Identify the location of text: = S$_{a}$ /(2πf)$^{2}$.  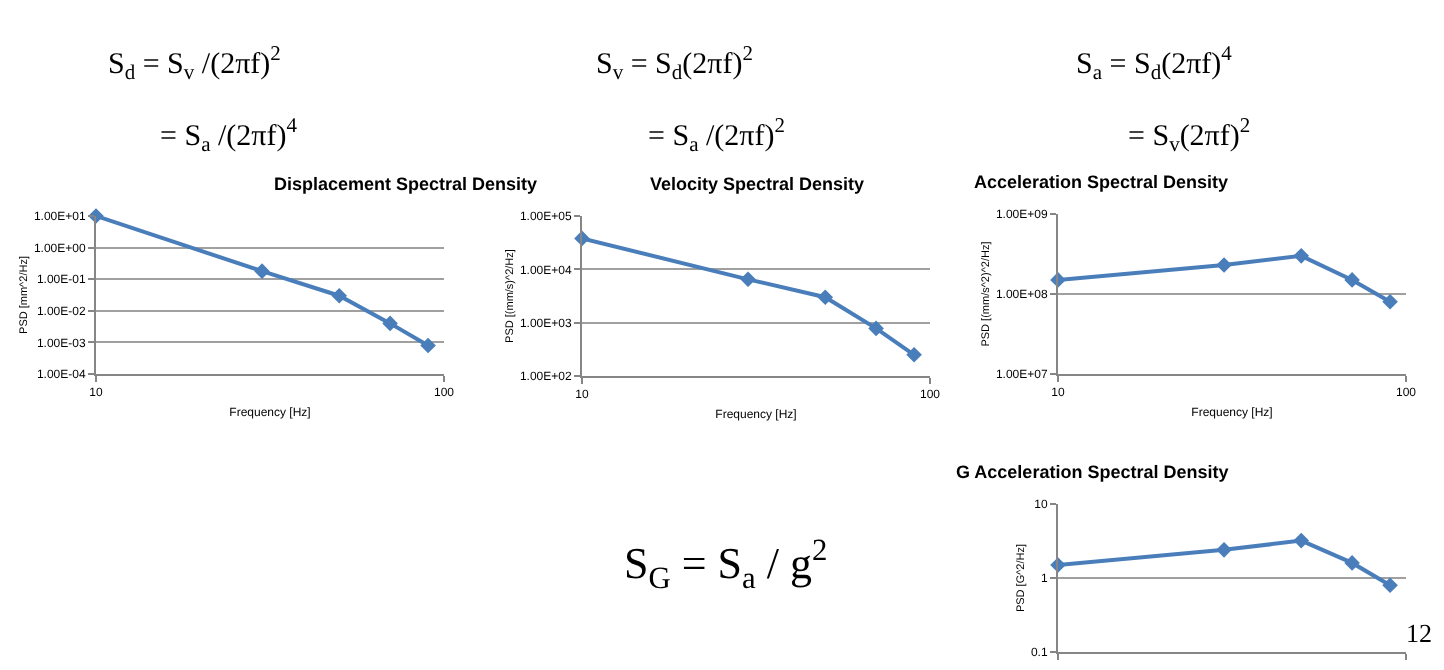
(716, 136).